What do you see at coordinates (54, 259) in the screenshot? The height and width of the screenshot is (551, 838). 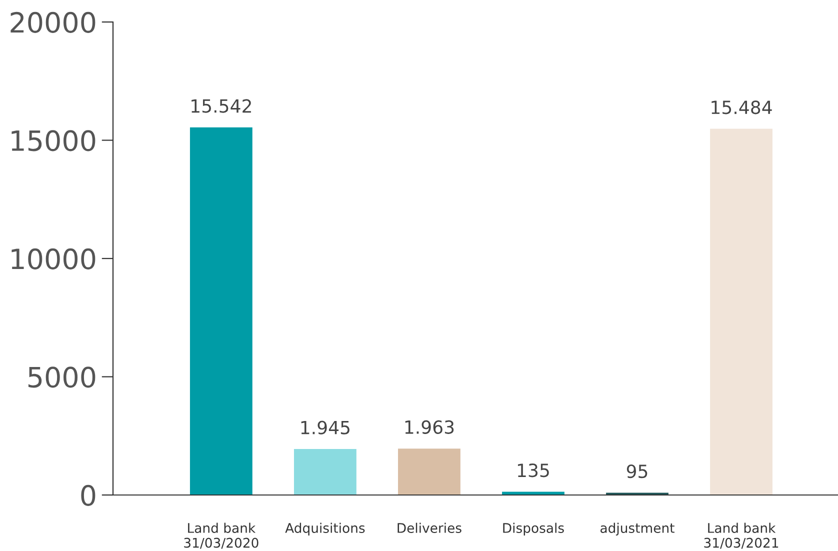 I see `y-tick-label: 10000` at bounding box center [54, 259].